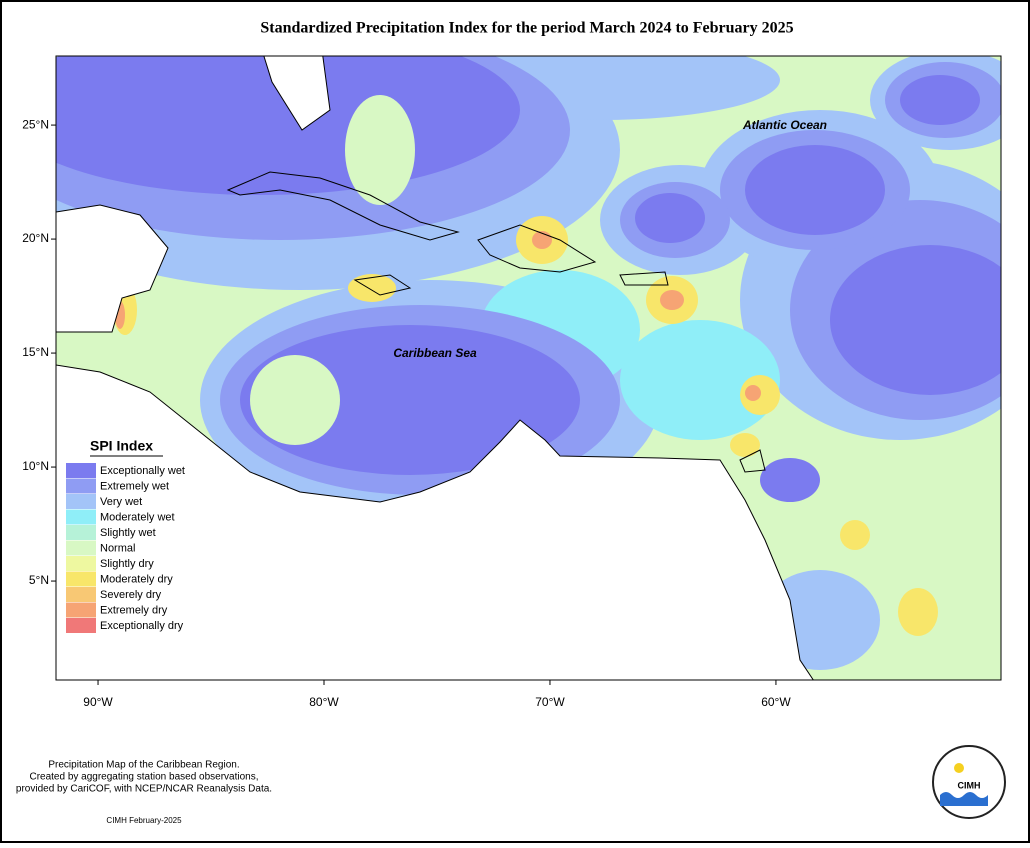  I want to click on lat-tick-label: 25°N, so click(35, 124).